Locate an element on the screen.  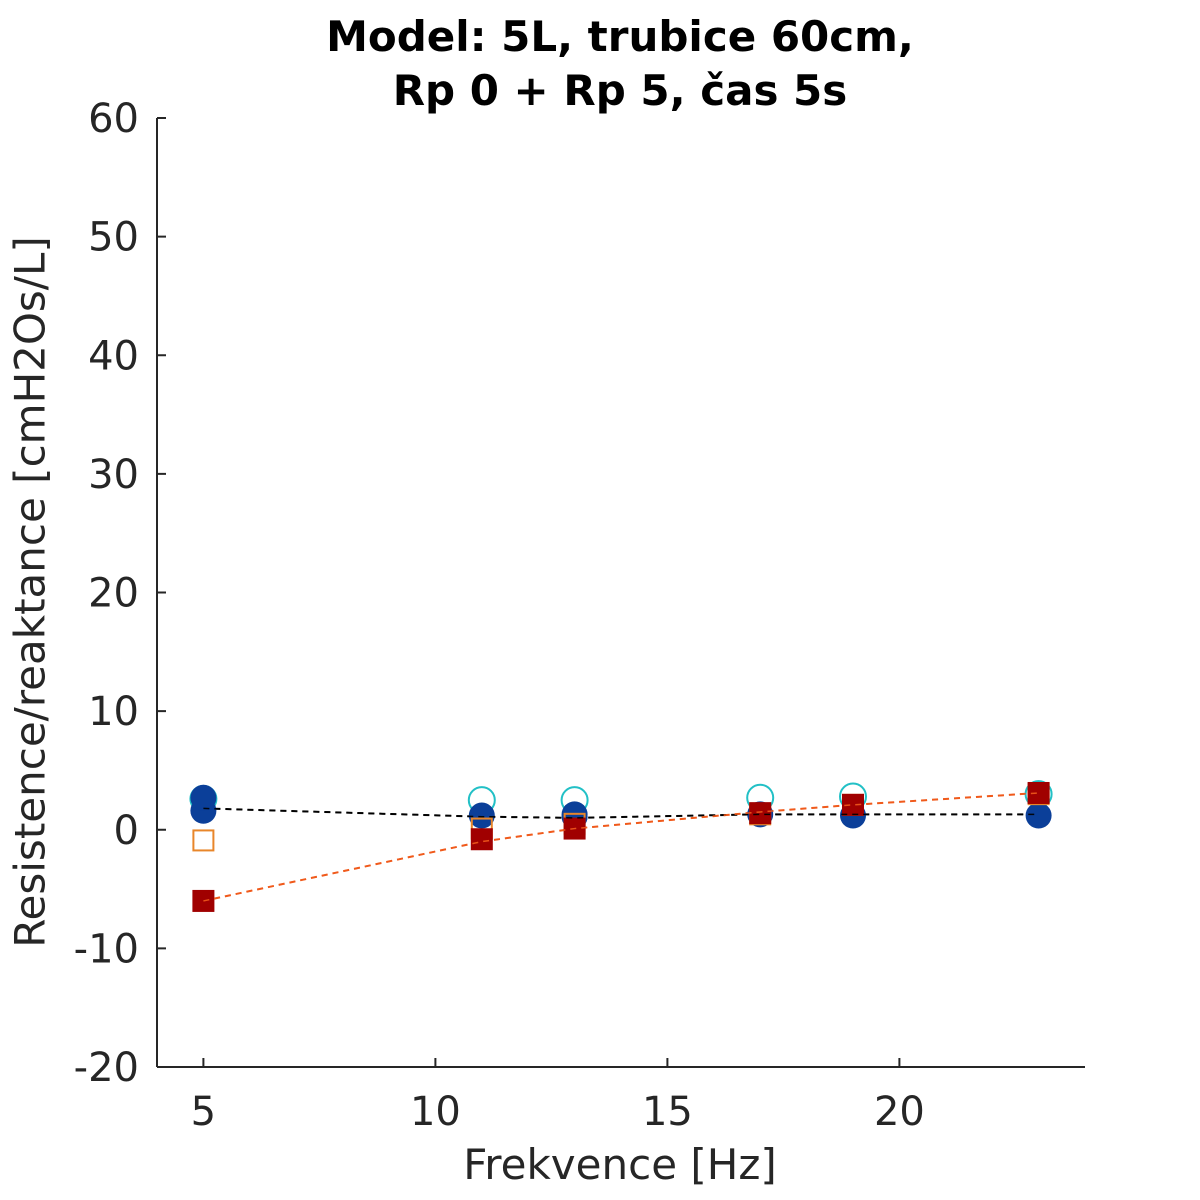
y-axis-label: Resistence/reaktance [cmH2Os/L] is located at coordinates (30, 592).